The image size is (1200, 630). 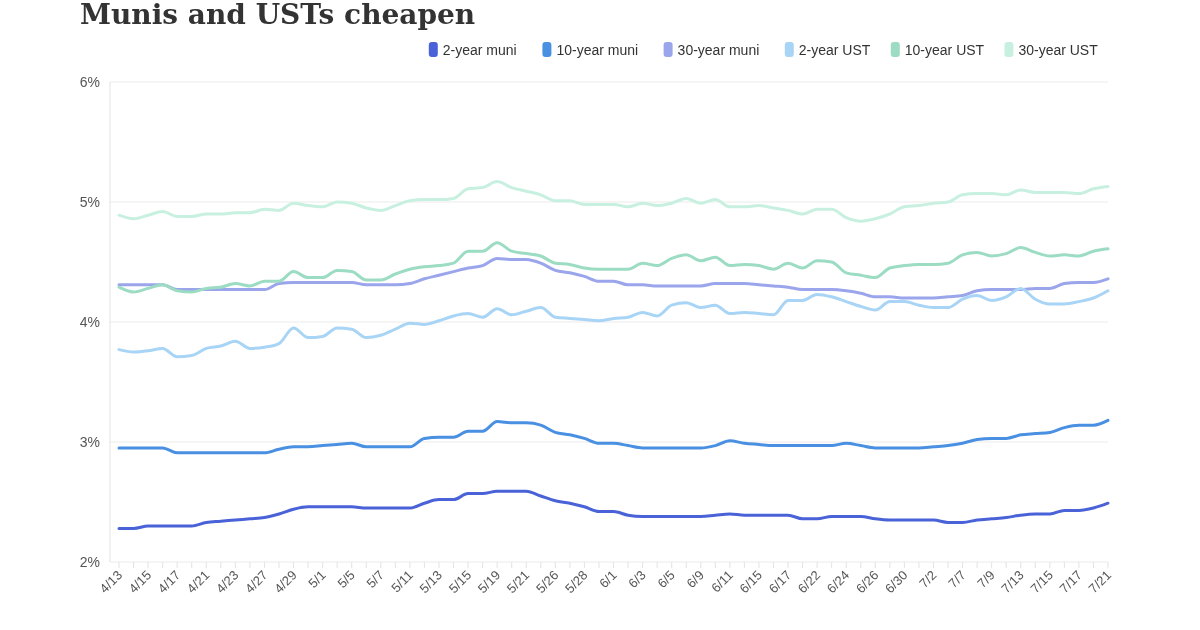 What do you see at coordinates (834, 50) in the screenshot?
I see `legend-label: 2-year UST` at bounding box center [834, 50].